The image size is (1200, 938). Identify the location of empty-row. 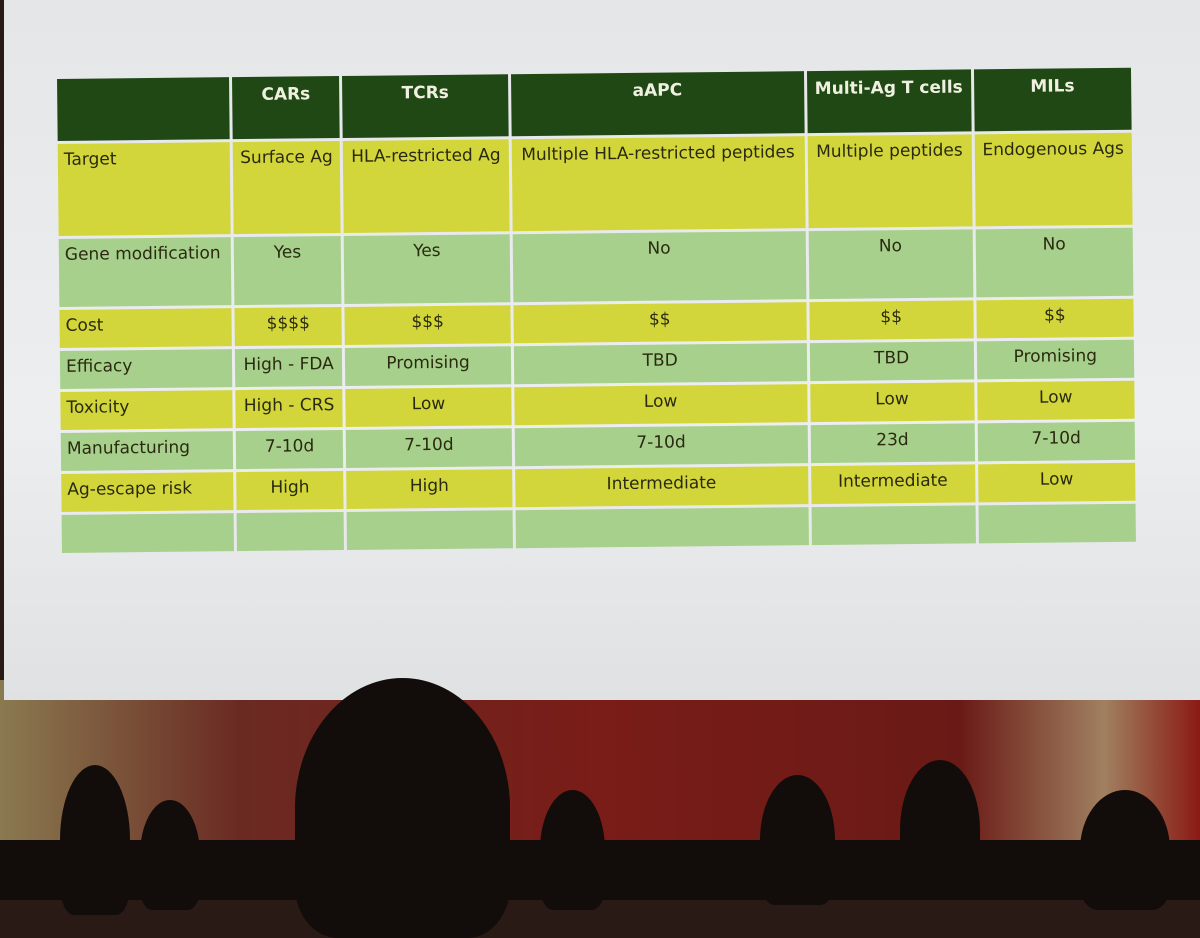
(598, 528).